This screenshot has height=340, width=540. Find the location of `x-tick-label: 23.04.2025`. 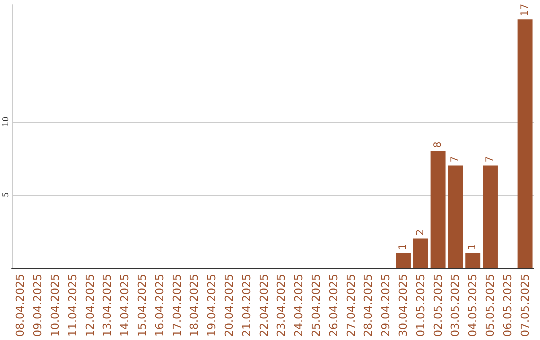

x-tick-label: 23.04.2025 is located at coordinates (281, 306).